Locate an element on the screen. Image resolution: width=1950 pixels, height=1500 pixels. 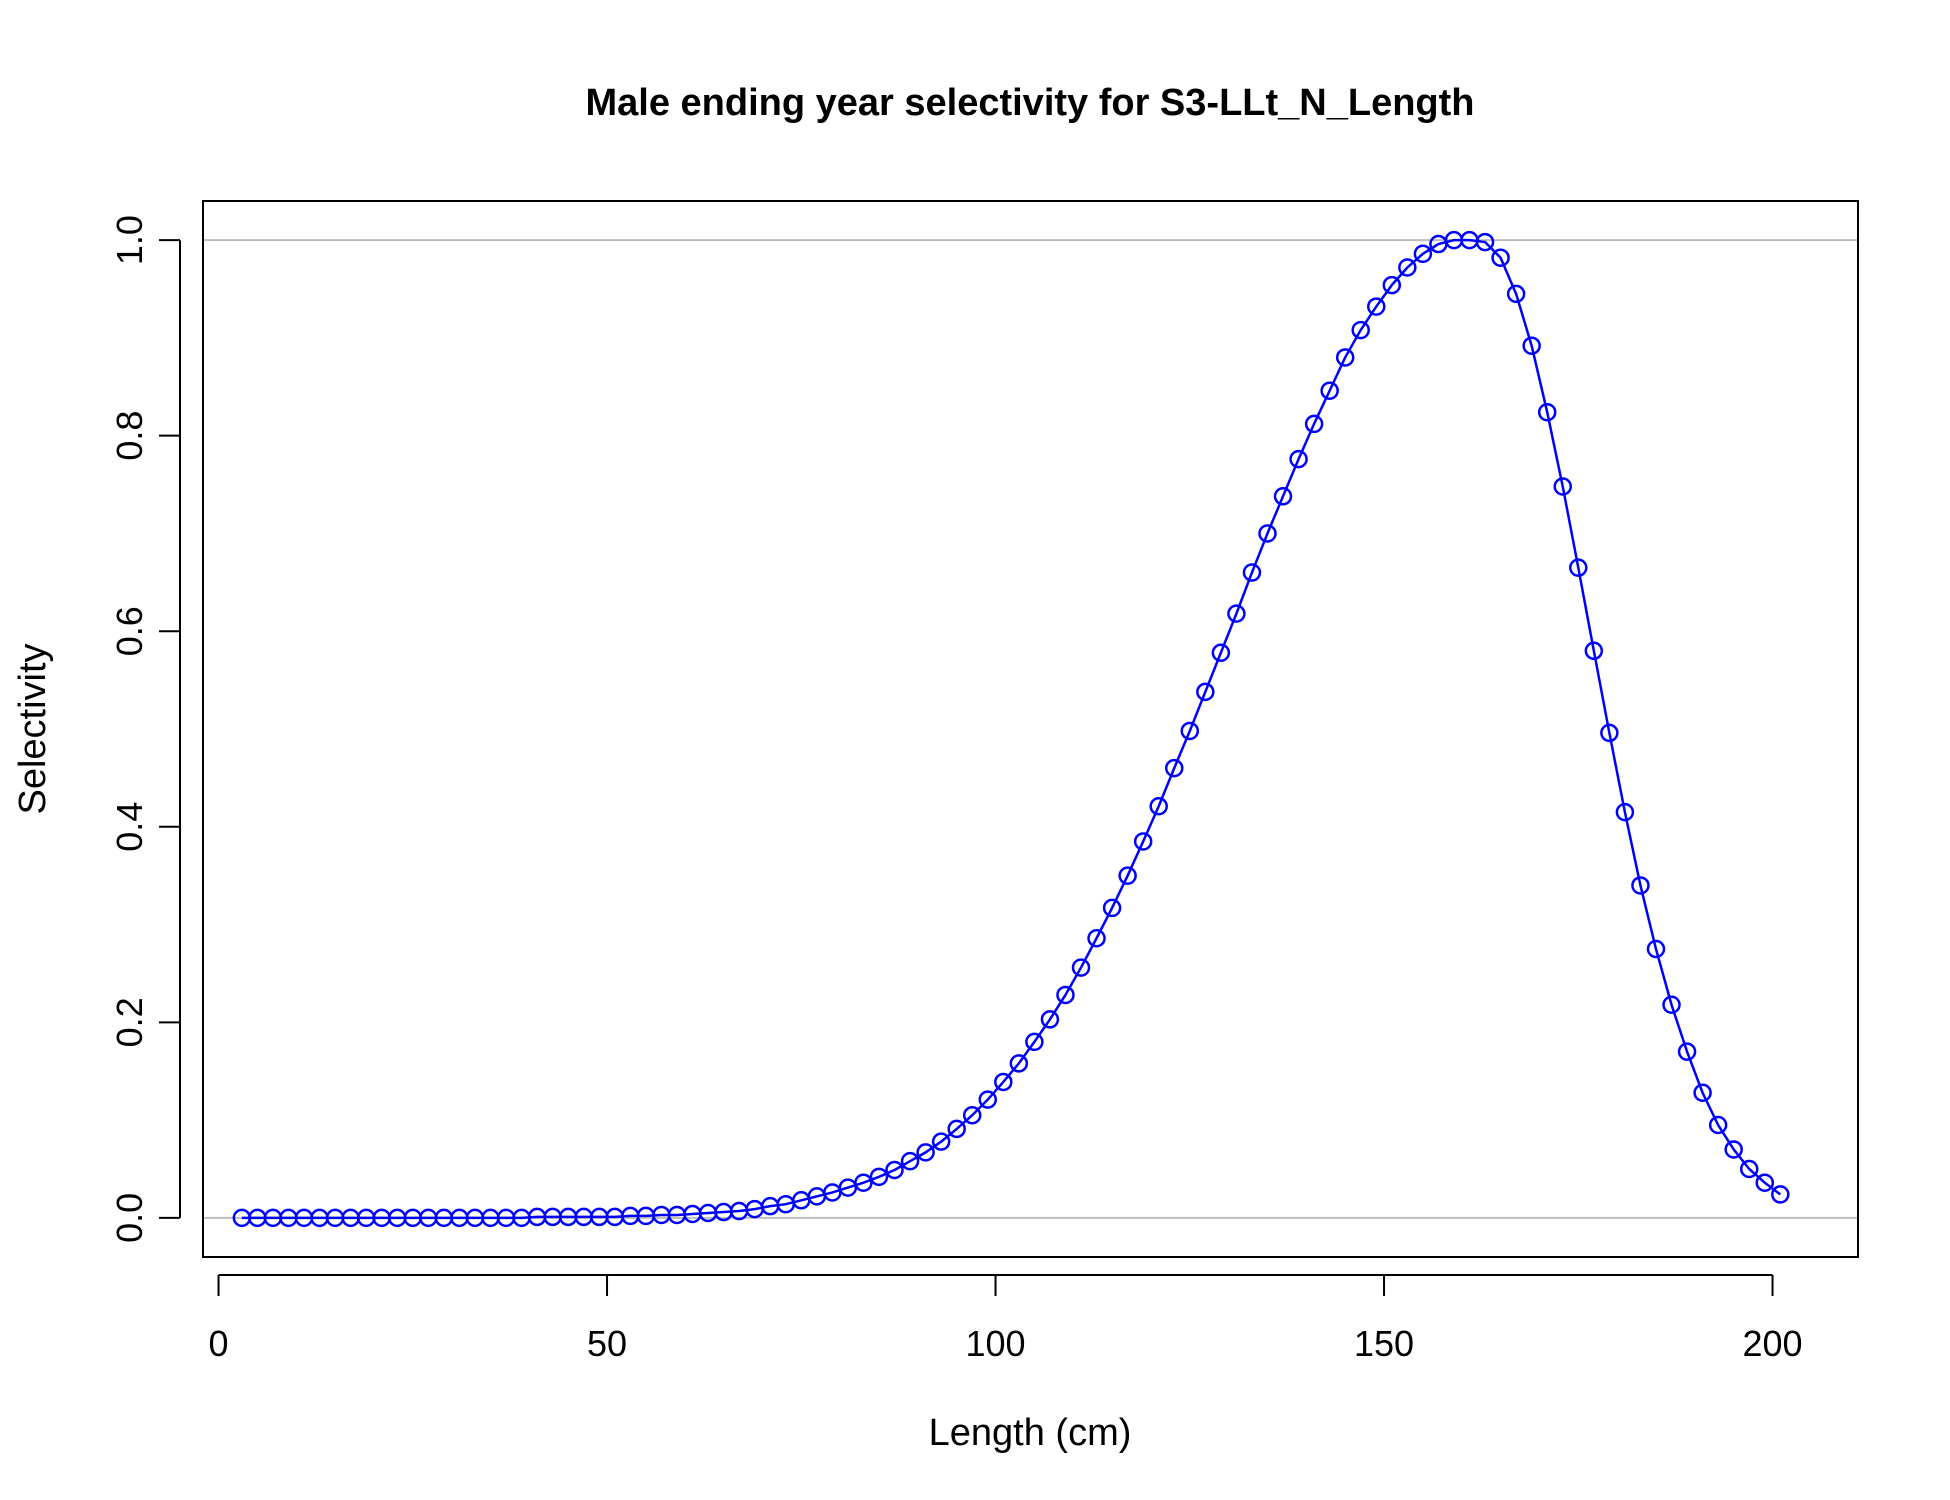
x-tick-label: 200 is located at coordinates (1772, 1343).